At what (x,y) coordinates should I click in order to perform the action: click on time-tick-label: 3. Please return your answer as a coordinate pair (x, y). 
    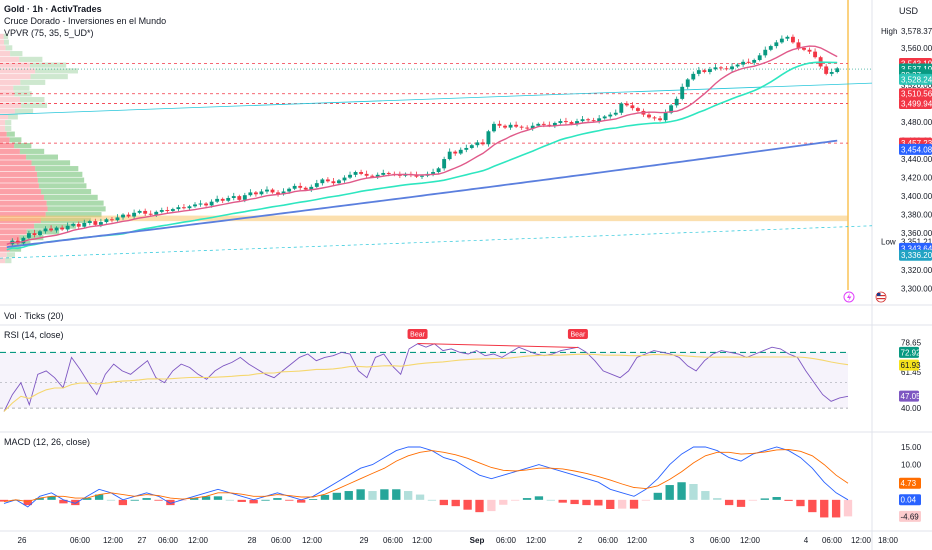
    Looking at the image, I should click on (692, 540).